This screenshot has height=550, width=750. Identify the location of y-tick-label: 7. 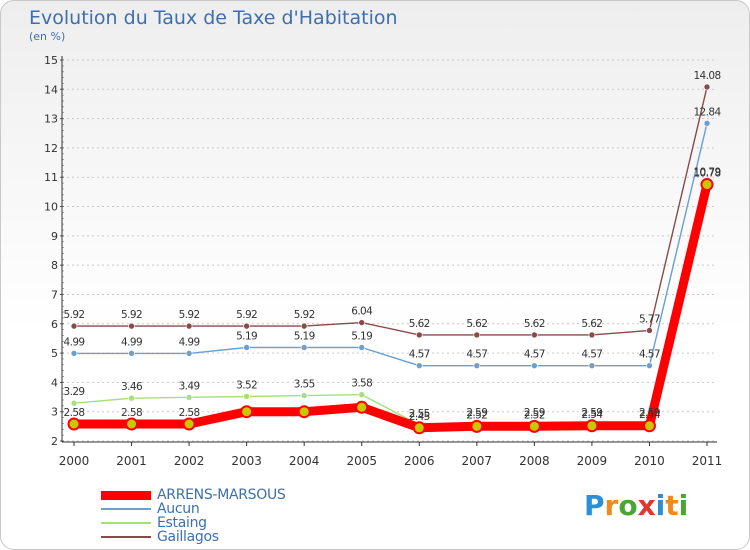
(54, 294).